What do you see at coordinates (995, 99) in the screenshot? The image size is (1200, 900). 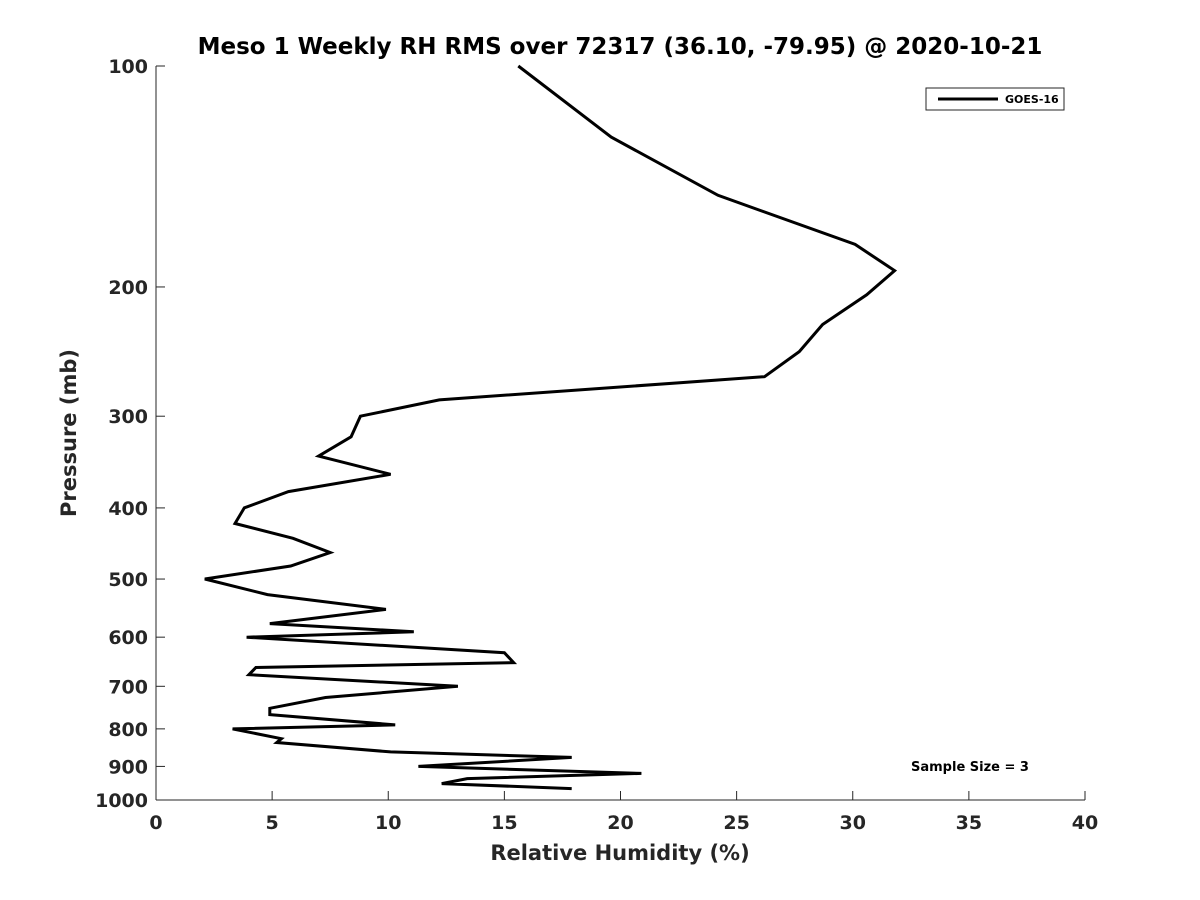 I see `legend: GOES-16` at bounding box center [995, 99].